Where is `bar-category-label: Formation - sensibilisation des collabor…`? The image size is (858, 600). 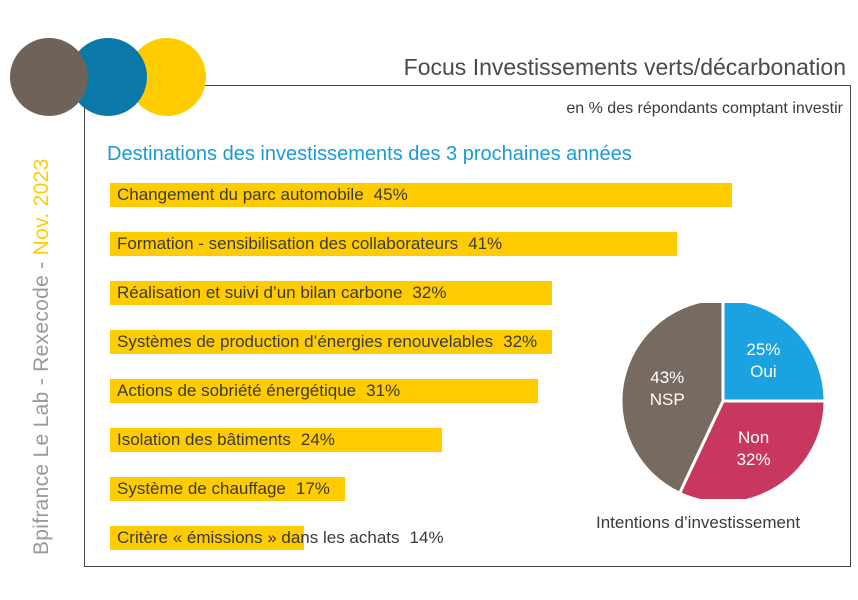
bar-category-label: Formation - sensibilisation des collabor… is located at coordinates (288, 243).